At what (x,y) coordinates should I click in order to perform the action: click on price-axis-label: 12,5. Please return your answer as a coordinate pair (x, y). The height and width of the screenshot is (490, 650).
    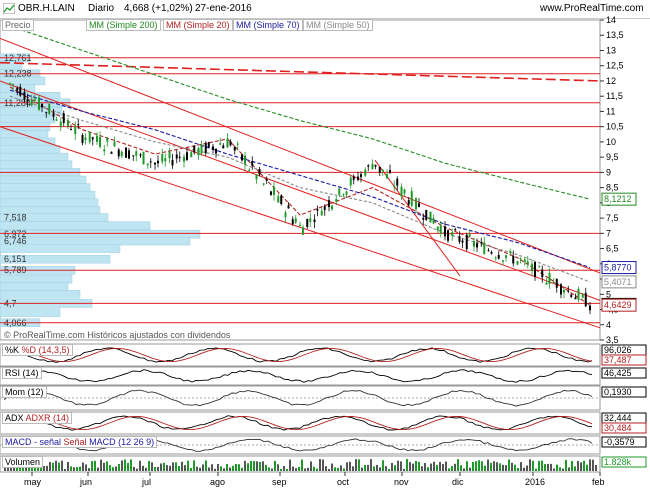
    Looking at the image, I should click on (615, 66).